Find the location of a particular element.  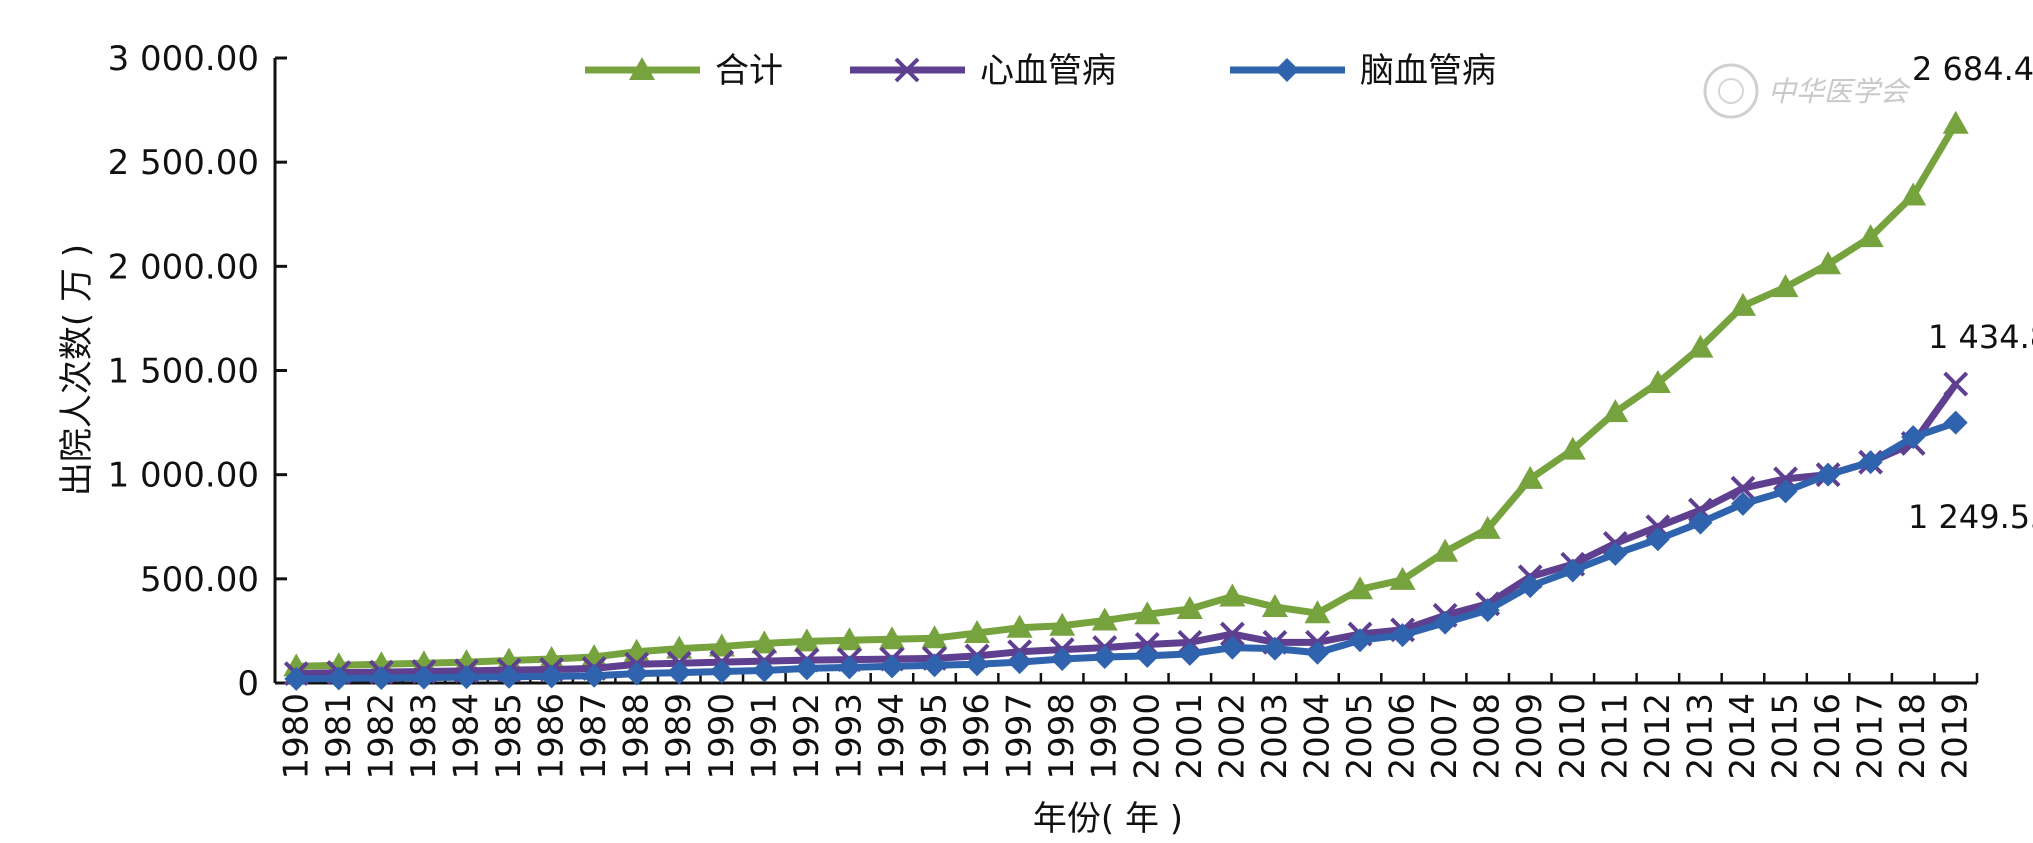

x-tick-label: 2011 is located at coordinates (1615, 736).